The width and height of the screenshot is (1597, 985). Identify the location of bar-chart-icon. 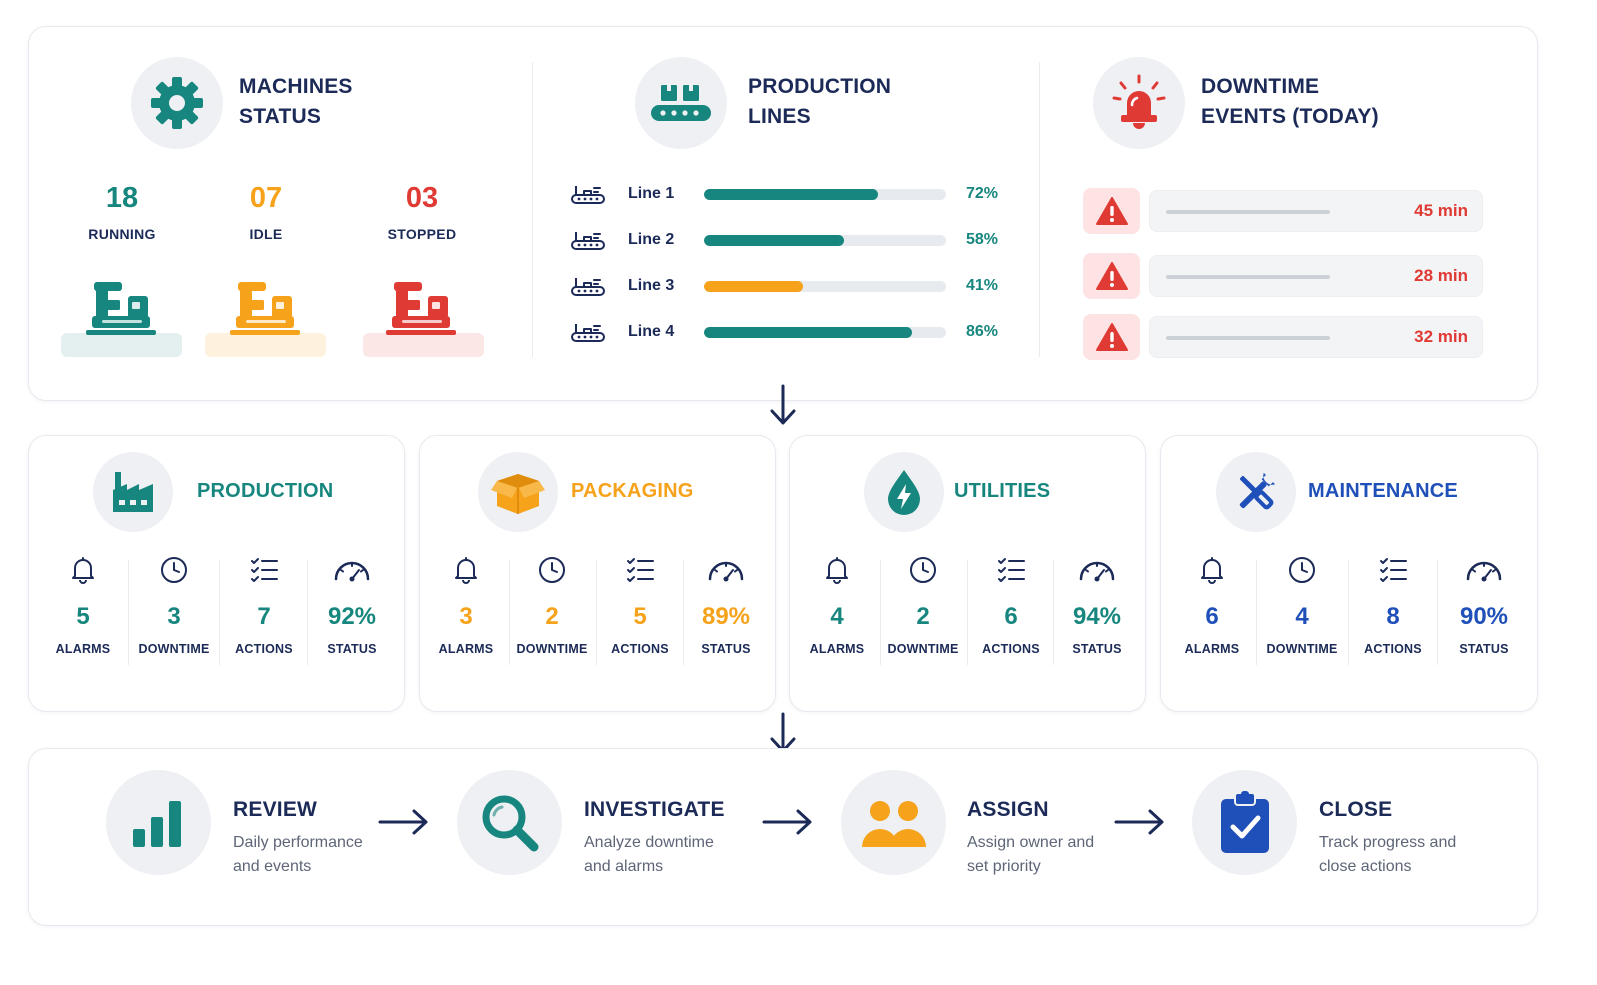
(158, 822).